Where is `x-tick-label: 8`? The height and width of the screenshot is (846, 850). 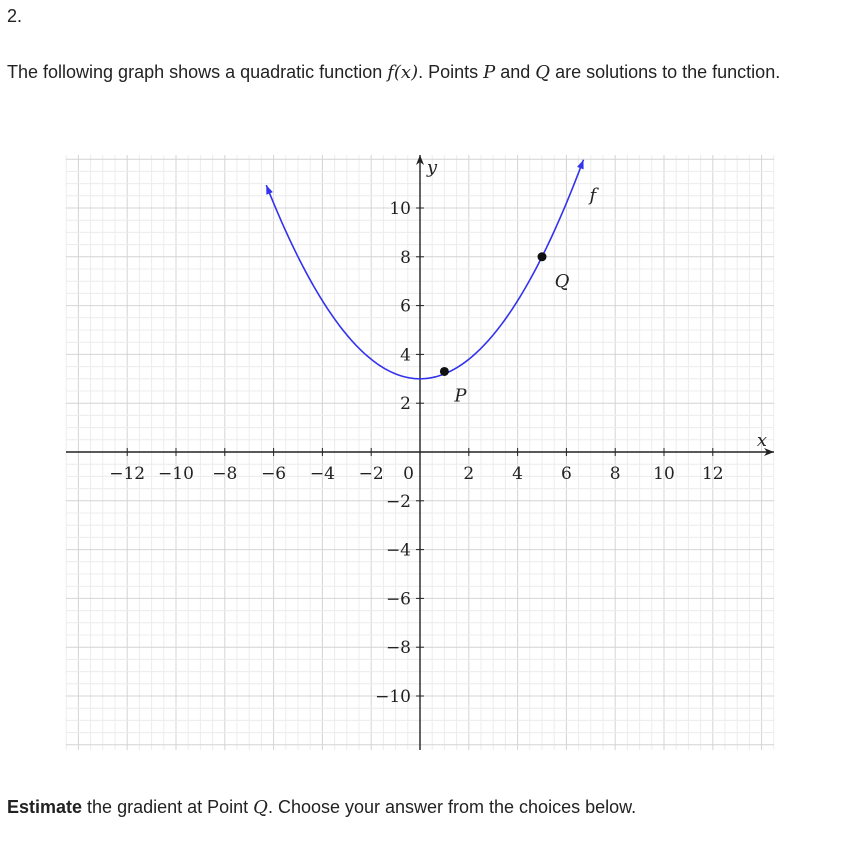
x-tick-label: 8 is located at coordinates (615, 474).